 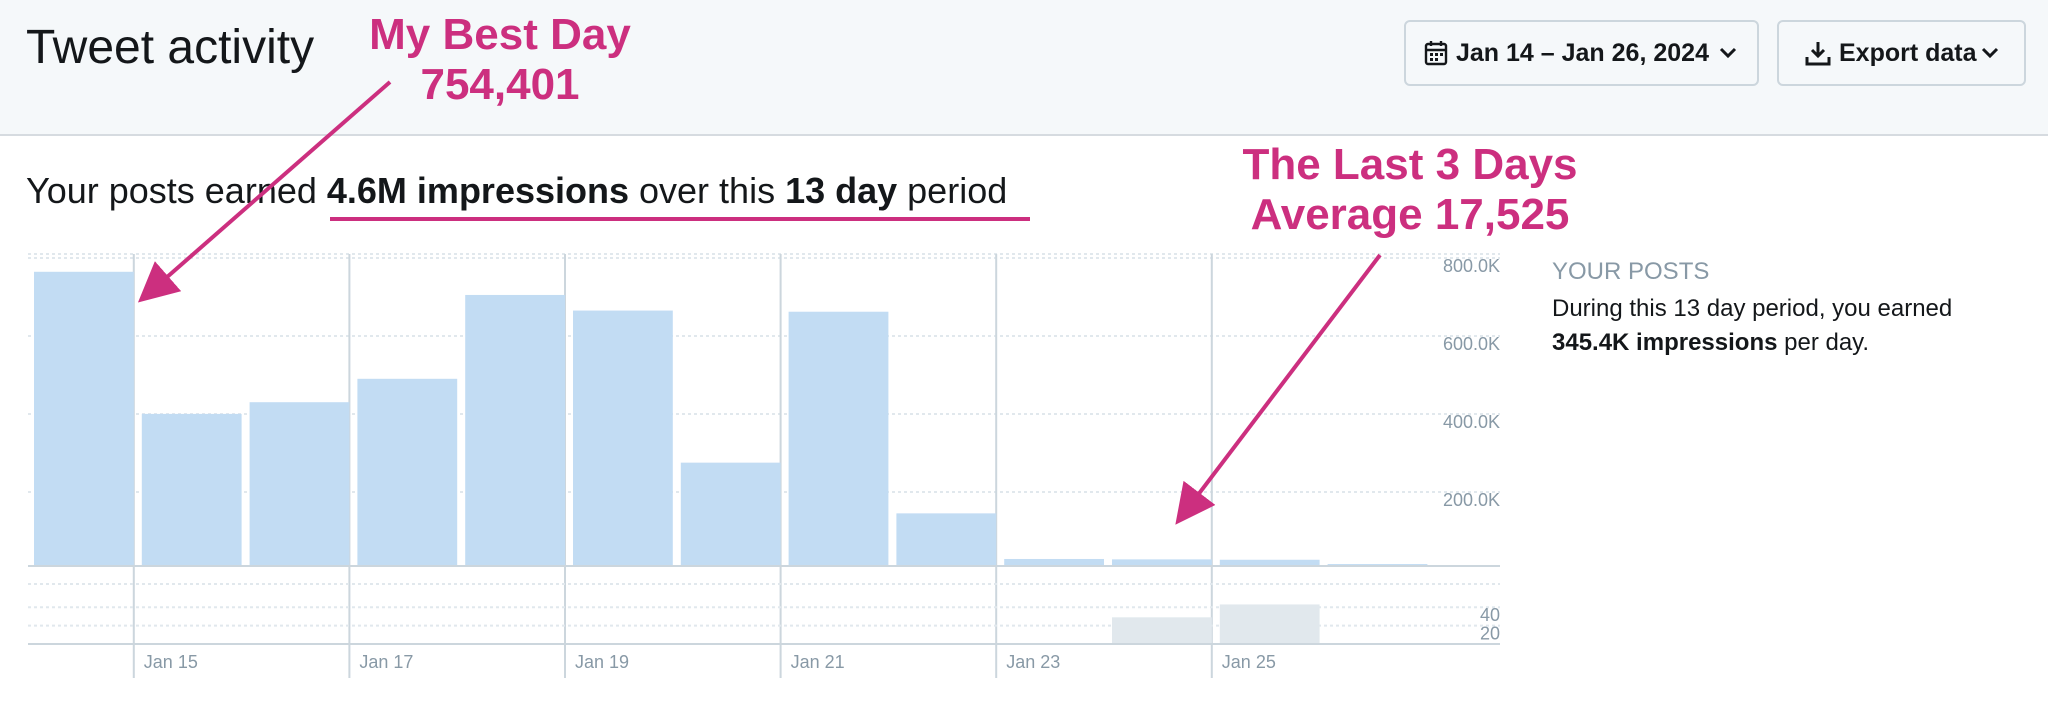 What do you see at coordinates (818, 662) in the screenshot?
I see `x-tick-label: Jan 21` at bounding box center [818, 662].